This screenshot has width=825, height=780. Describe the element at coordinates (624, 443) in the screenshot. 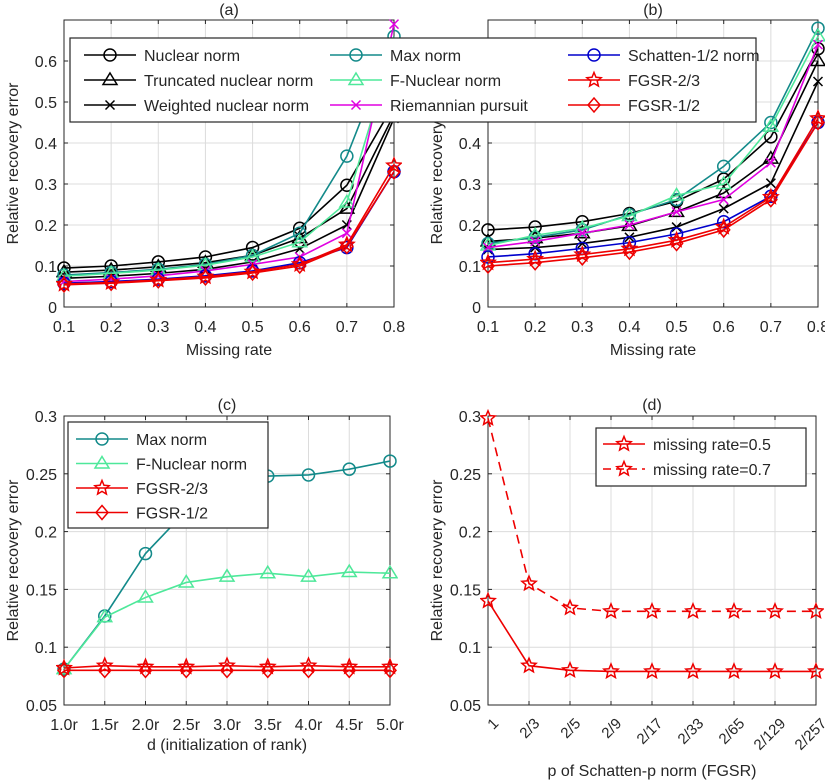

I see `panel-d-legend-entry-missing-rate-0-5-marker` at that location.